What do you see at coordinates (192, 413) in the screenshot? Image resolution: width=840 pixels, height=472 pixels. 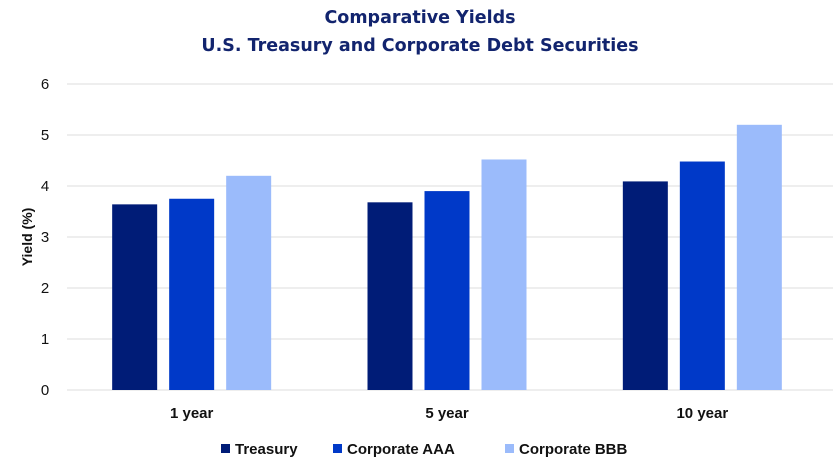 I see `x-tick-label: 1 year` at bounding box center [192, 413].